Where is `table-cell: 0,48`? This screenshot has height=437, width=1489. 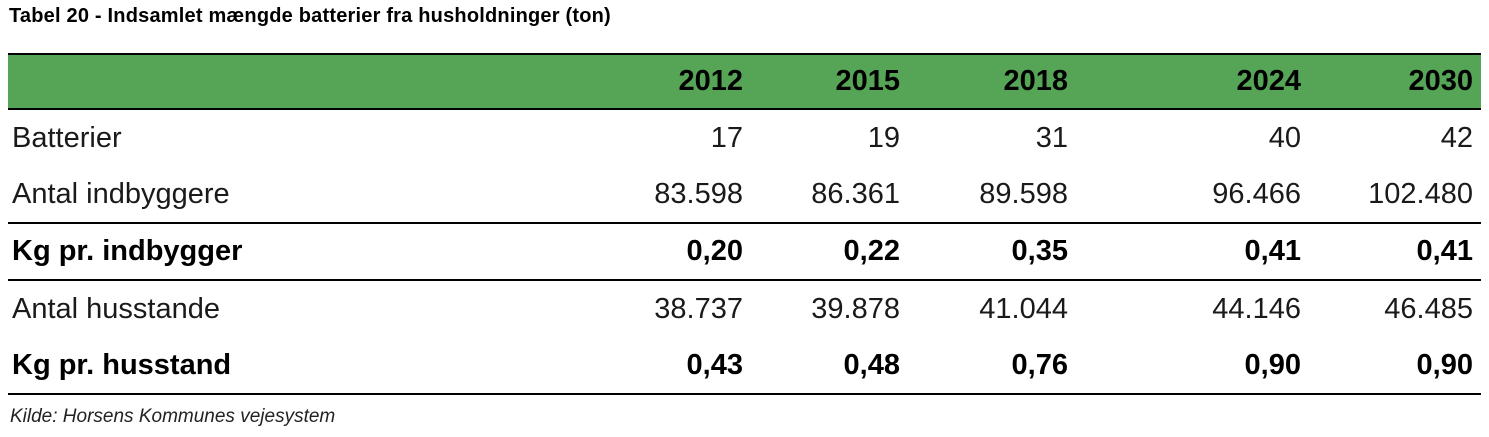 table-cell: 0,48 is located at coordinates (871, 364).